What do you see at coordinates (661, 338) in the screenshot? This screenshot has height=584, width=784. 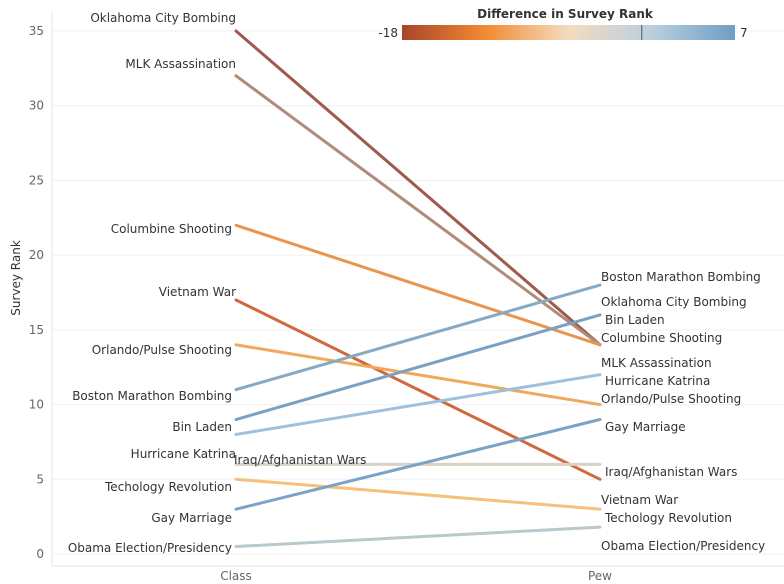 I see `right-series-label: Columbine Shooting` at bounding box center [661, 338].